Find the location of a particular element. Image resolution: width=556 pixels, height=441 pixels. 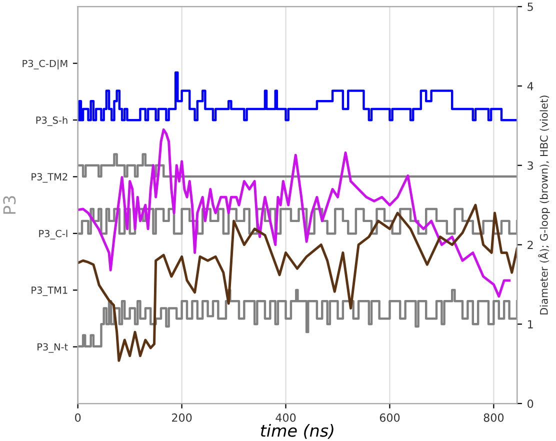

y2-tick-label: 5 is located at coordinates (530, 6).